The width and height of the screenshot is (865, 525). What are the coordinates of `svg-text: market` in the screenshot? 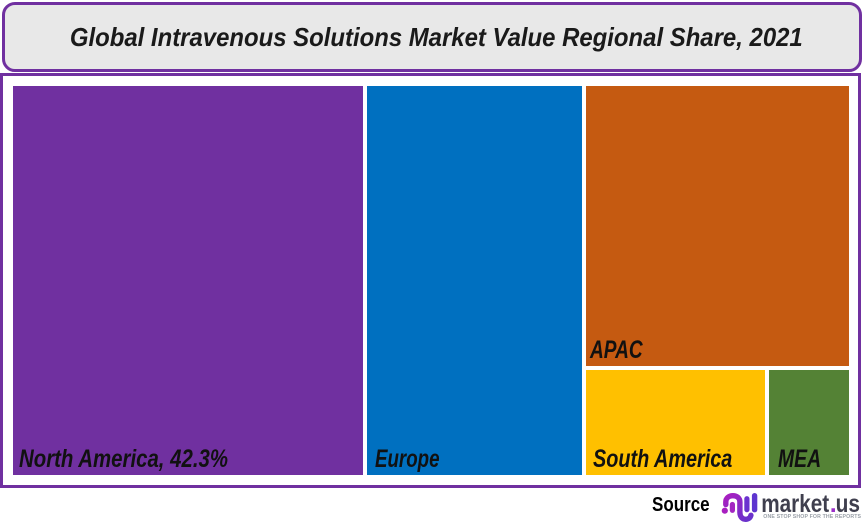 It's located at (795, 504).